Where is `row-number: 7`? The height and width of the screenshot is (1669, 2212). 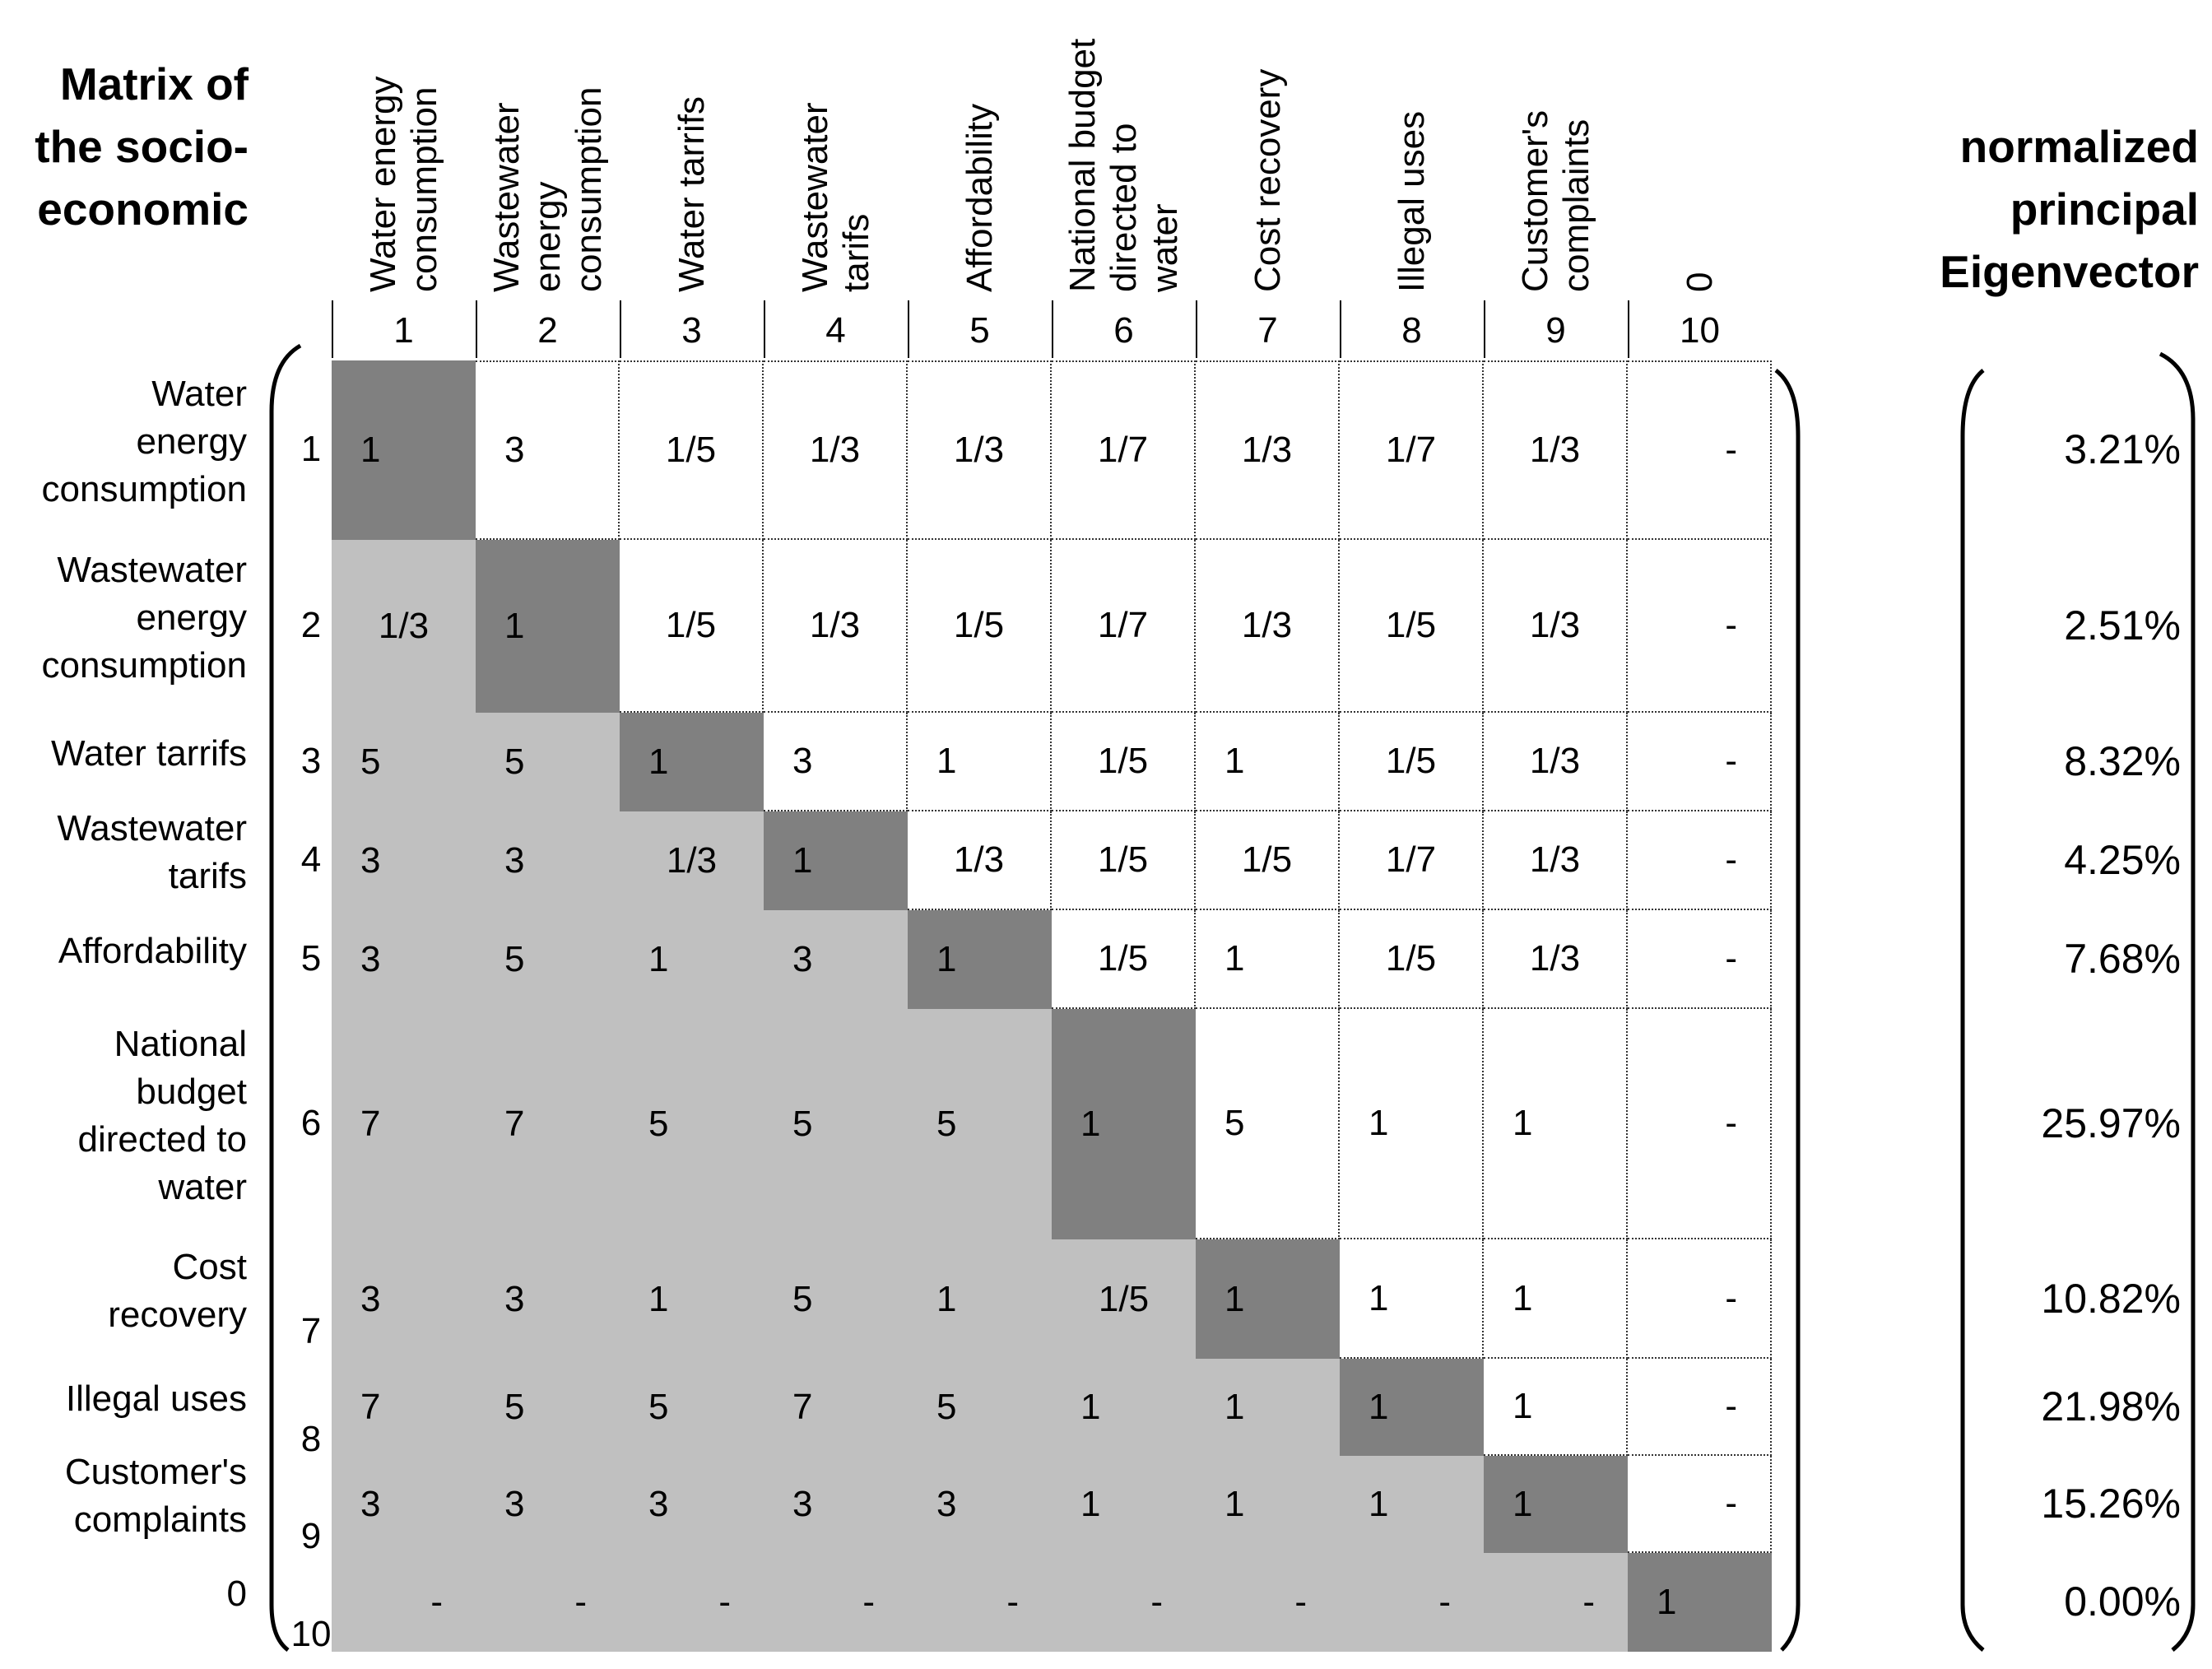
row-number: 7 is located at coordinates (311, 1331).